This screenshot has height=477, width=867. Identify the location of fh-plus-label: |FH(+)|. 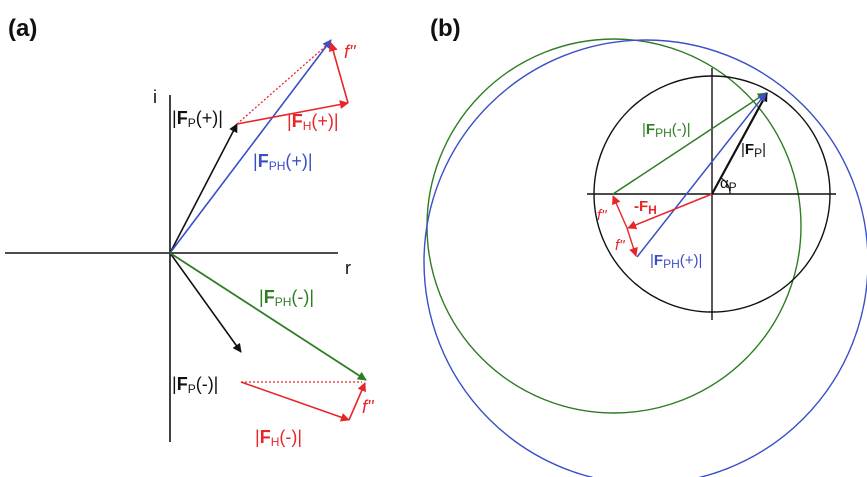
(313, 122).